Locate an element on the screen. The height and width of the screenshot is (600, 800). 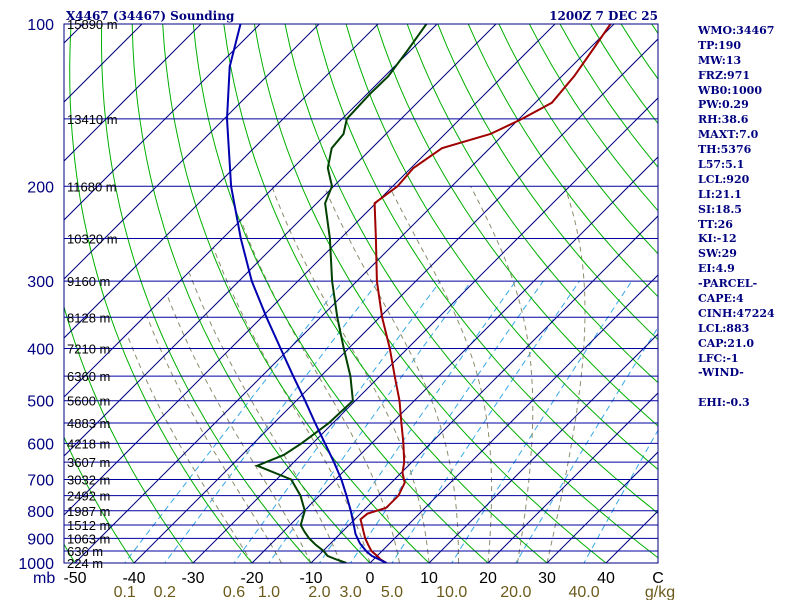
height-label: 224 m is located at coordinates (85, 563).